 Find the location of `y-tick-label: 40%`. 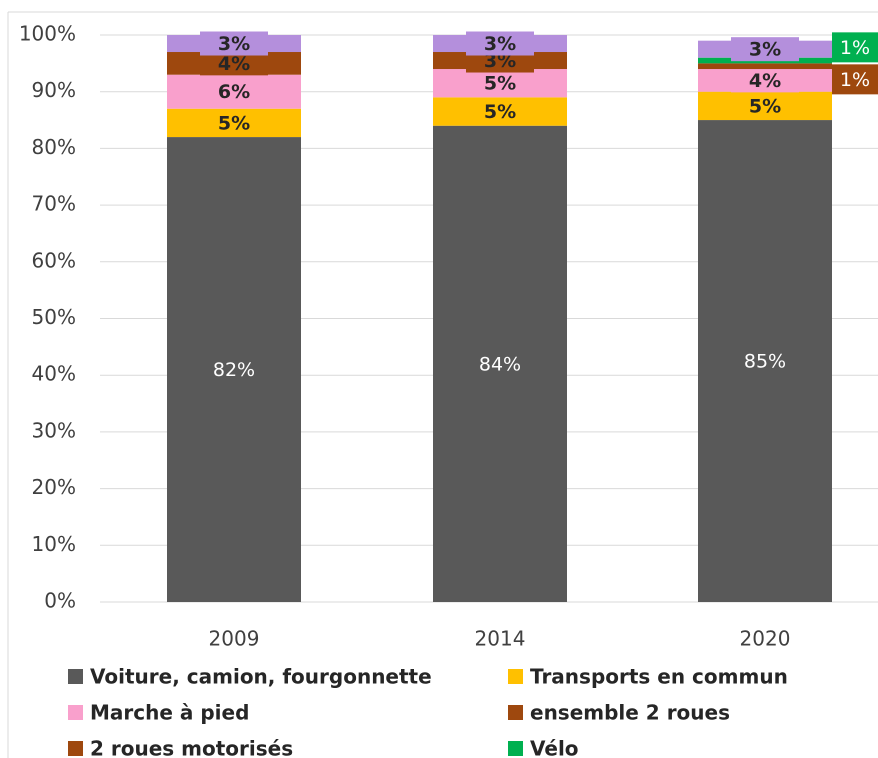

y-tick-label: 40% is located at coordinates (54, 374).